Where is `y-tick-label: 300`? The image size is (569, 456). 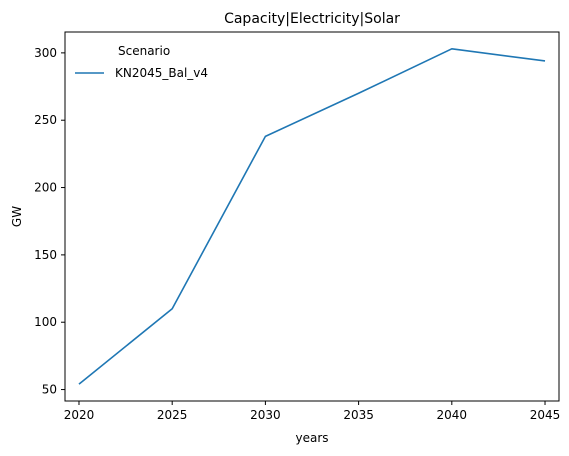 y-tick-label: 300 is located at coordinates (45, 53).